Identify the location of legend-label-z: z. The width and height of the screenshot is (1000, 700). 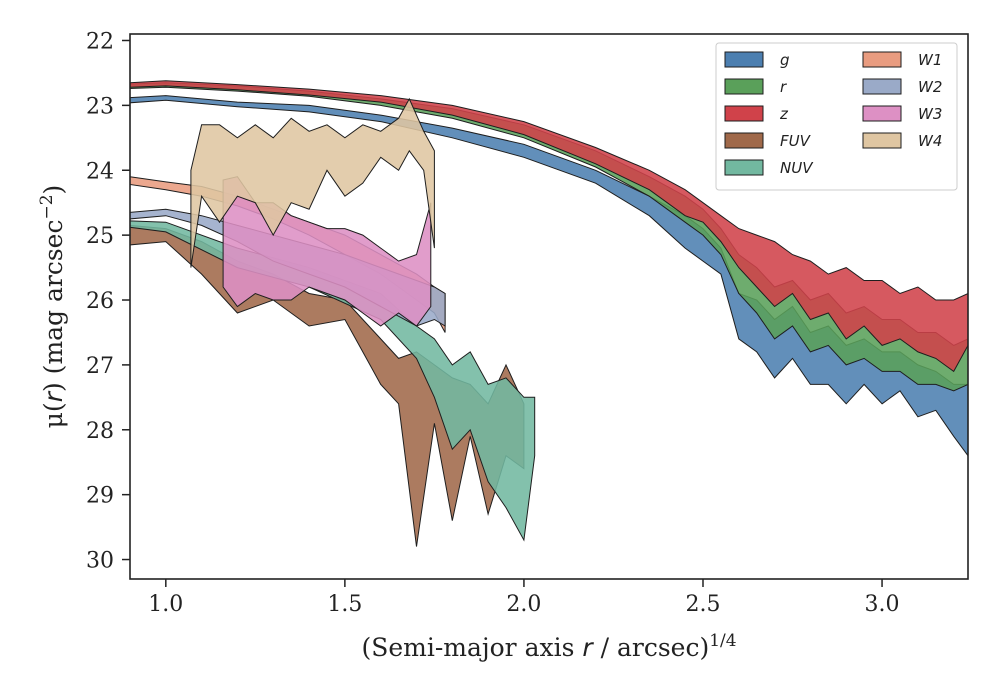
(784, 114).